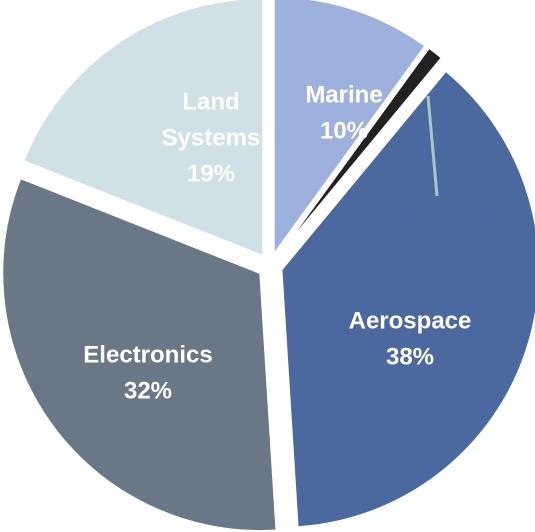 This screenshot has width=535, height=532. What do you see at coordinates (432, 146) in the screenshot?
I see `others-leader-line` at bounding box center [432, 146].